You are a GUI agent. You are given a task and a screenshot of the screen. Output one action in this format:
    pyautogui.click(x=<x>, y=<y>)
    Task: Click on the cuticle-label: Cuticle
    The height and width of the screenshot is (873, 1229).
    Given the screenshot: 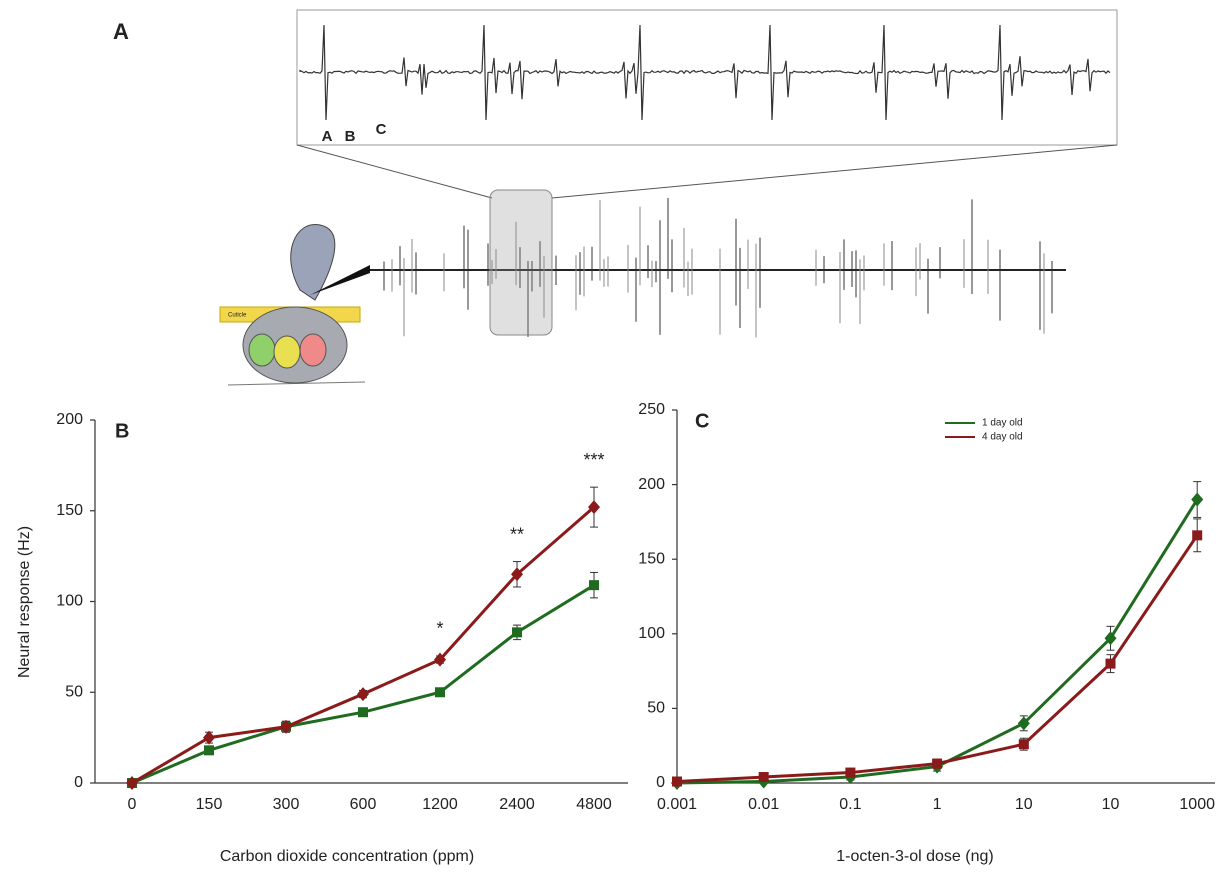 What is the action you would take?
    pyautogui.click(x=237, y=316)
    